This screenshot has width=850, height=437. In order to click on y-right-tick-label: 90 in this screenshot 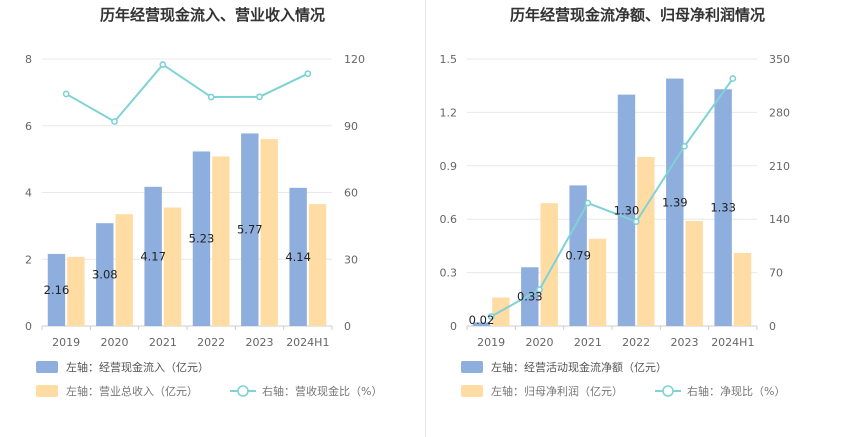, I will do `click(351, 126)`.